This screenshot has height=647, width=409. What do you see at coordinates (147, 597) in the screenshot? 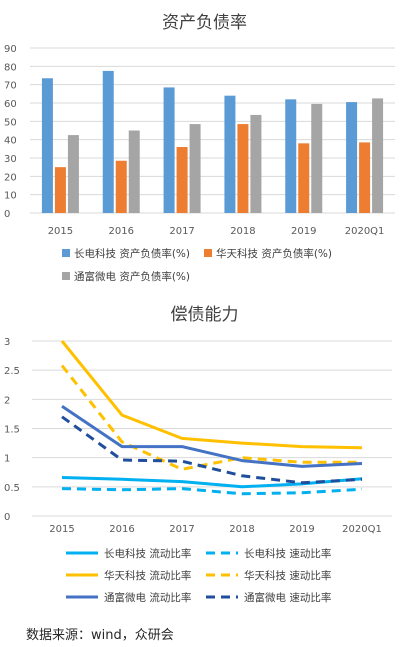
I see `legend-label: 通富微电 流动比率` at bounding box center [147, 597].